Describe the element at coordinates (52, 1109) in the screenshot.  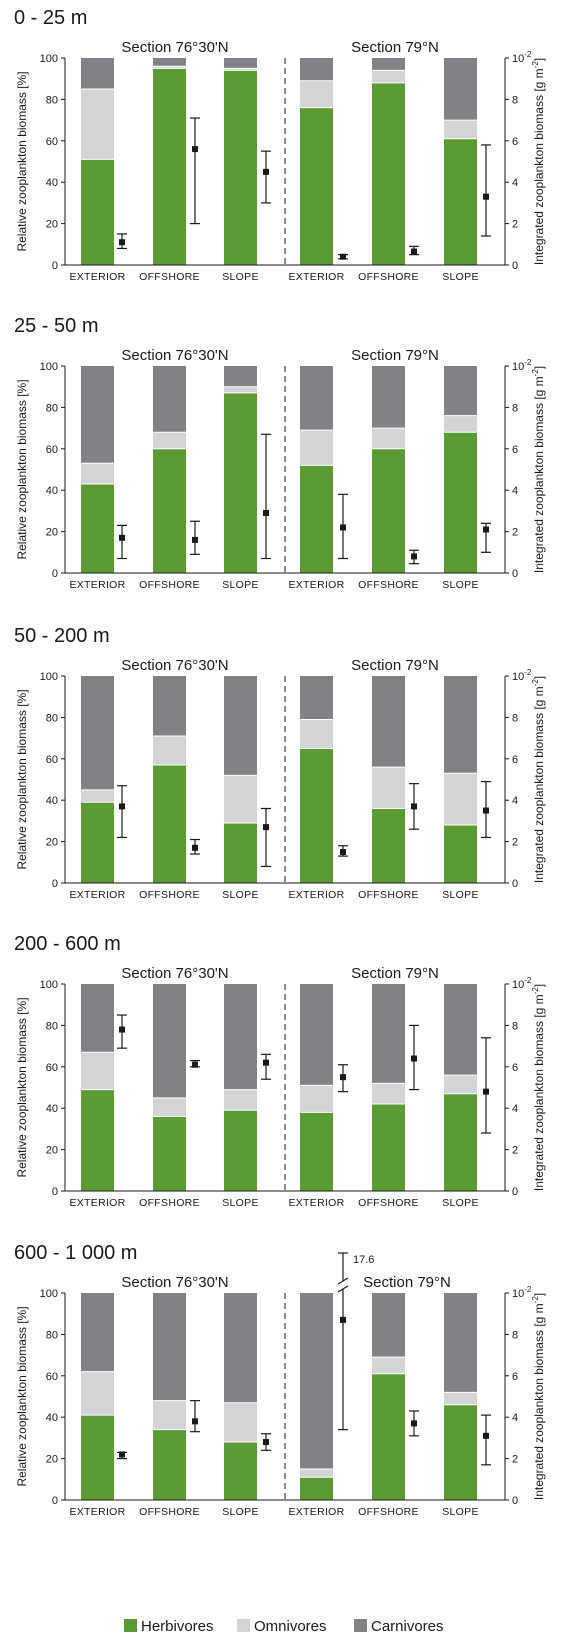
I see `left-tick-label: 40` at that location.